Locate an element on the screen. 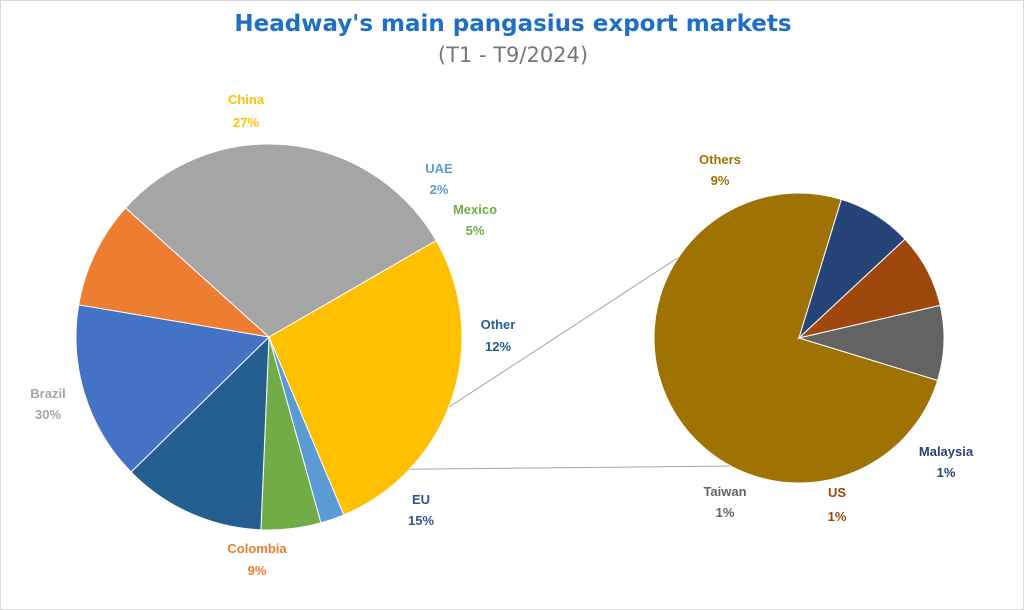 The height and width of the screenshot is (610, 1024). secondary-slice-others is located at coordinates (796, 338).